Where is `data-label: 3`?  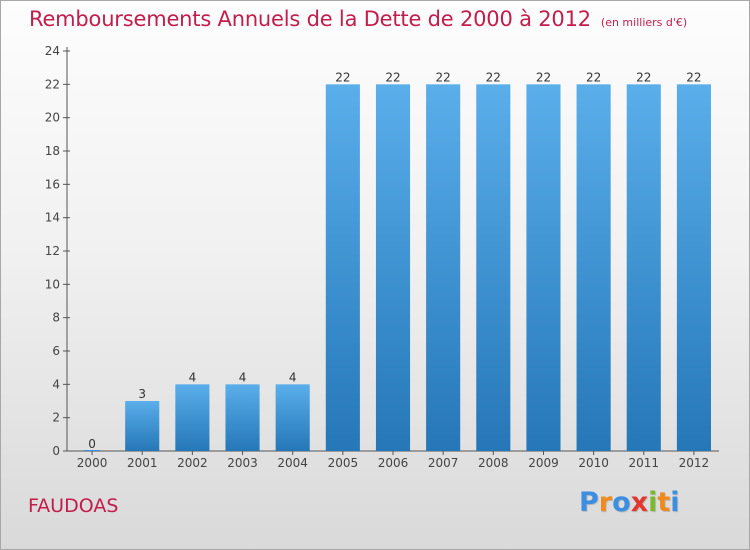
data-label: 3 is located at coordinates (142, 394).